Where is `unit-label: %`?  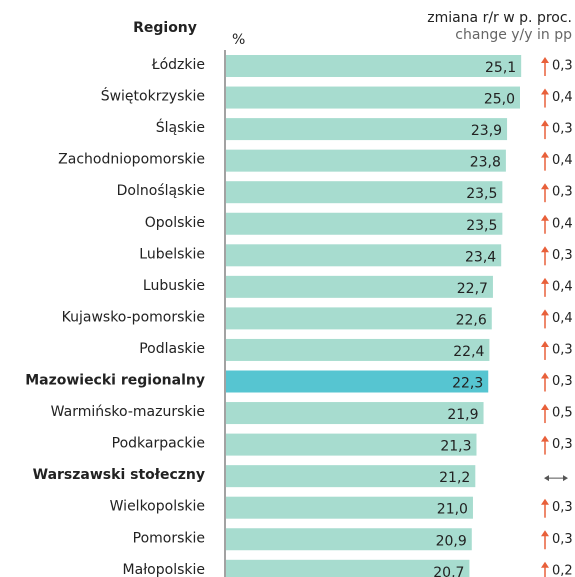 unit-label: % is located at coordinates (238, 40).